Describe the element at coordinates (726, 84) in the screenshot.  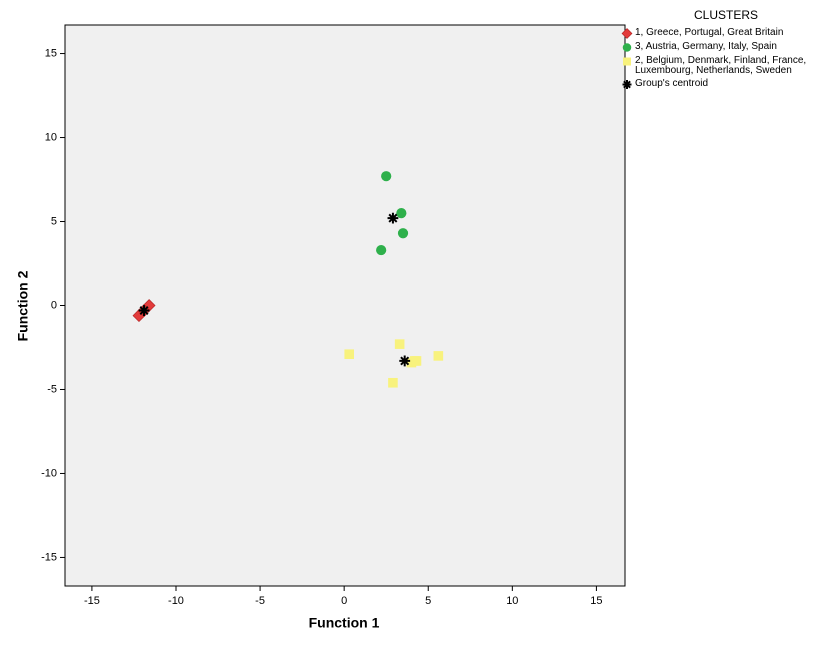
I see `legend-item: Group's centroid` at that location.